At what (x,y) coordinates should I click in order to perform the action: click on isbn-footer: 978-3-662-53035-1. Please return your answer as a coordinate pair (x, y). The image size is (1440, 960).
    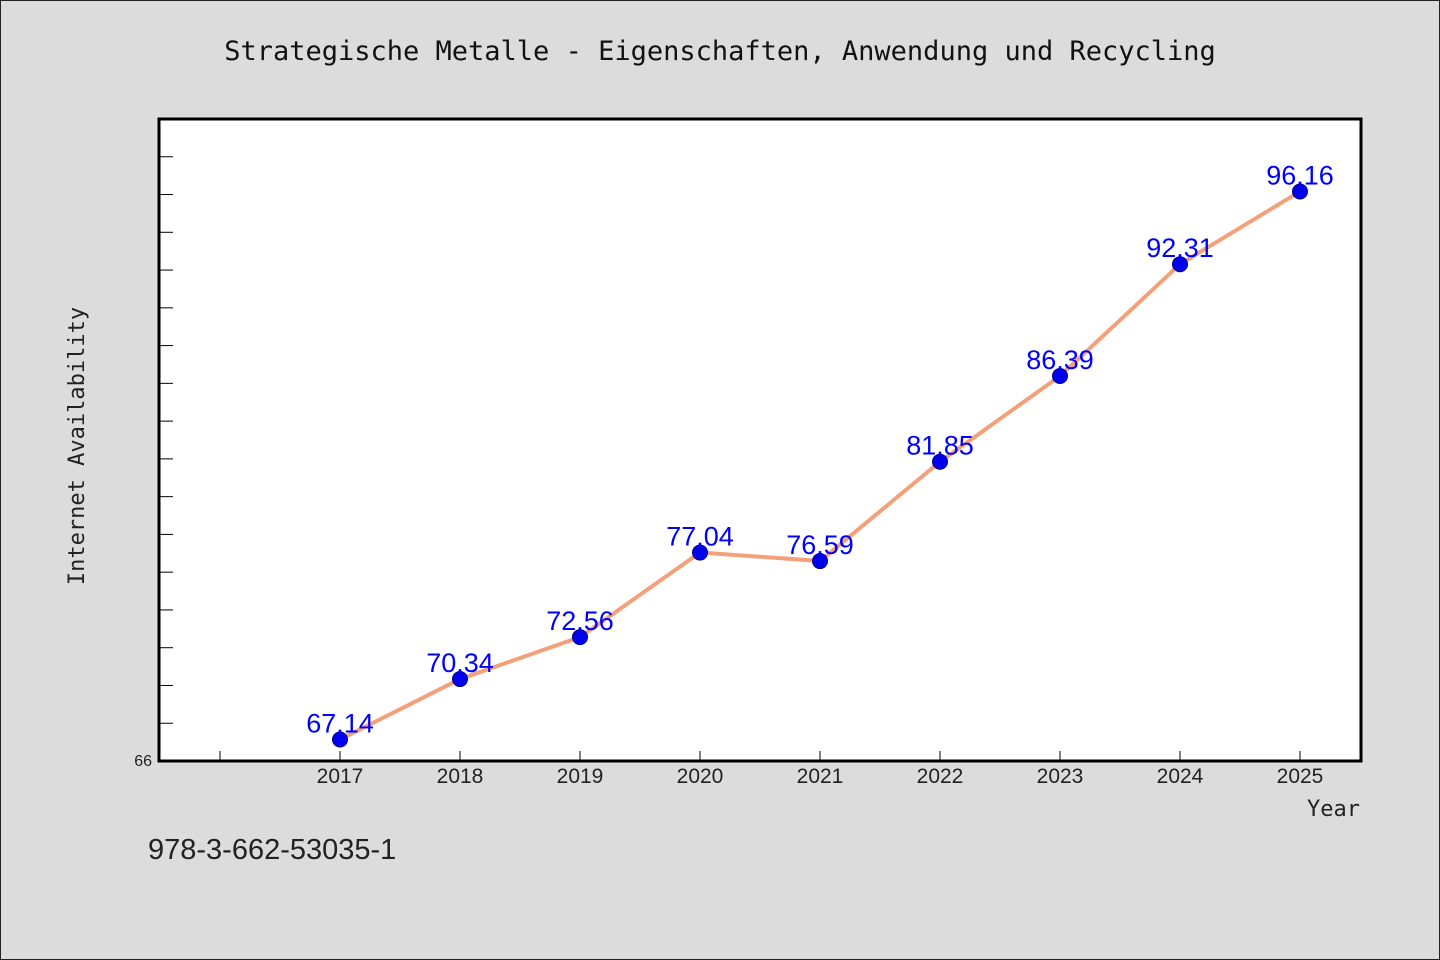
    Looking at the image, I should click on (272, 850).